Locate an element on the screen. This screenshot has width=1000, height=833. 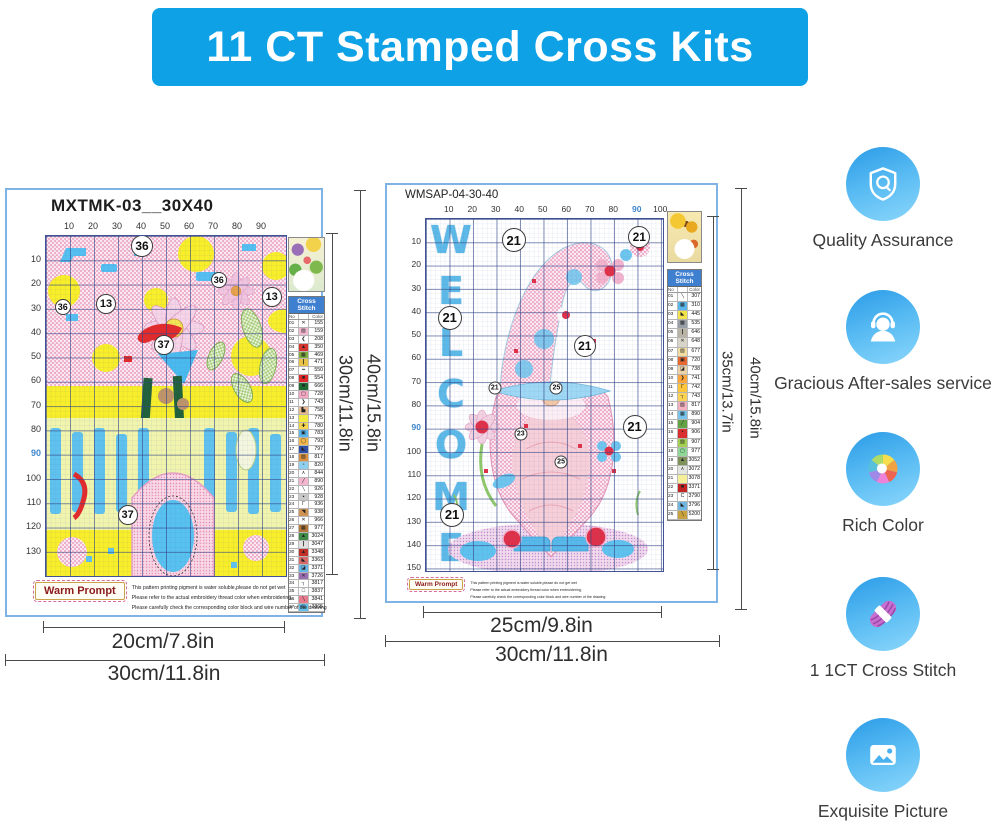
banner: 11 CT Stamped Cross Kits is located at coordinates (480, 47).